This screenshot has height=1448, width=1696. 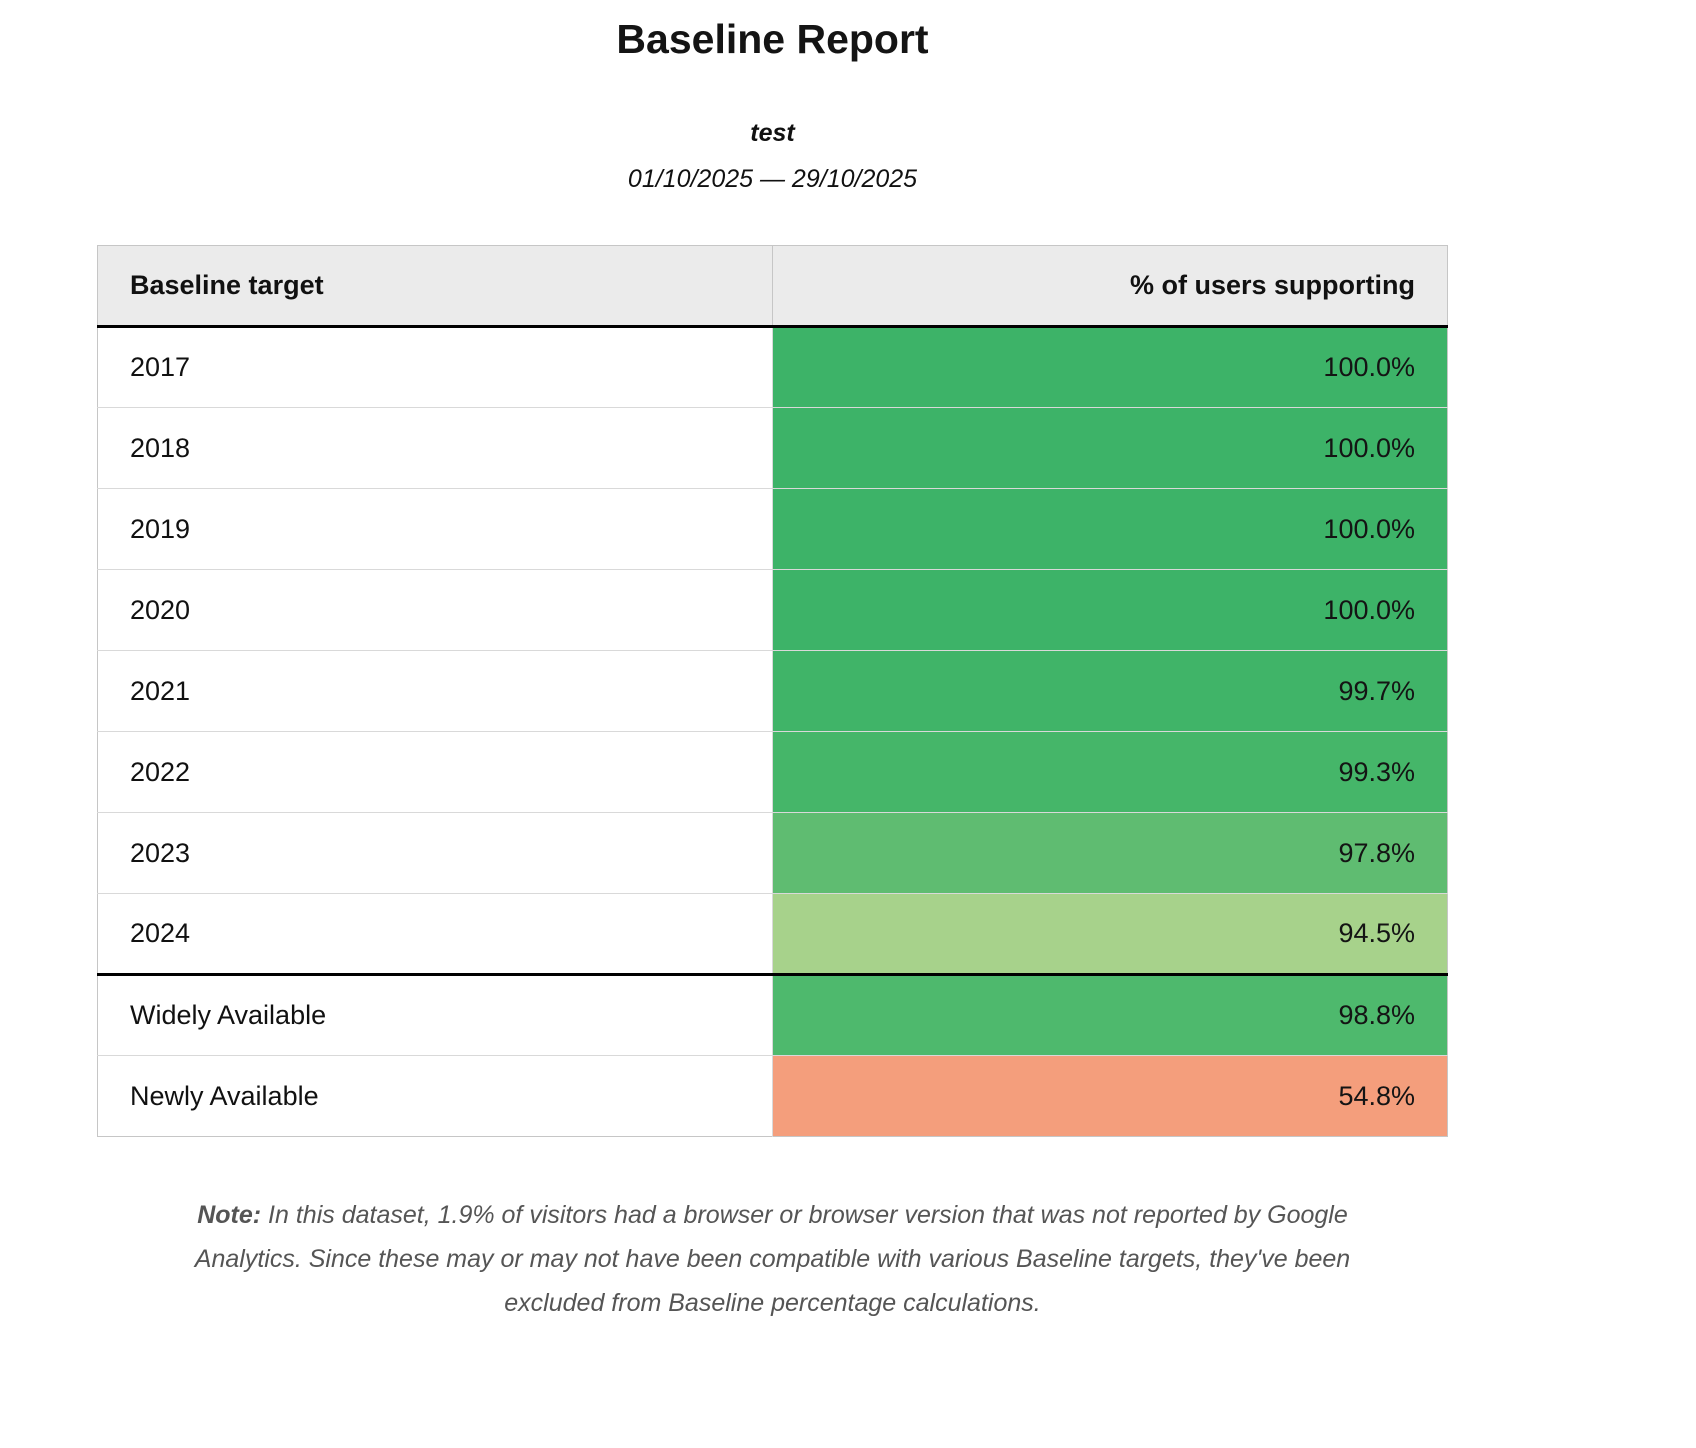 What do you see at coordinates (1110, 772) in the screenshot?
I see `support-percentage-cell: 99.3%` at bounding box center [1110, 772].